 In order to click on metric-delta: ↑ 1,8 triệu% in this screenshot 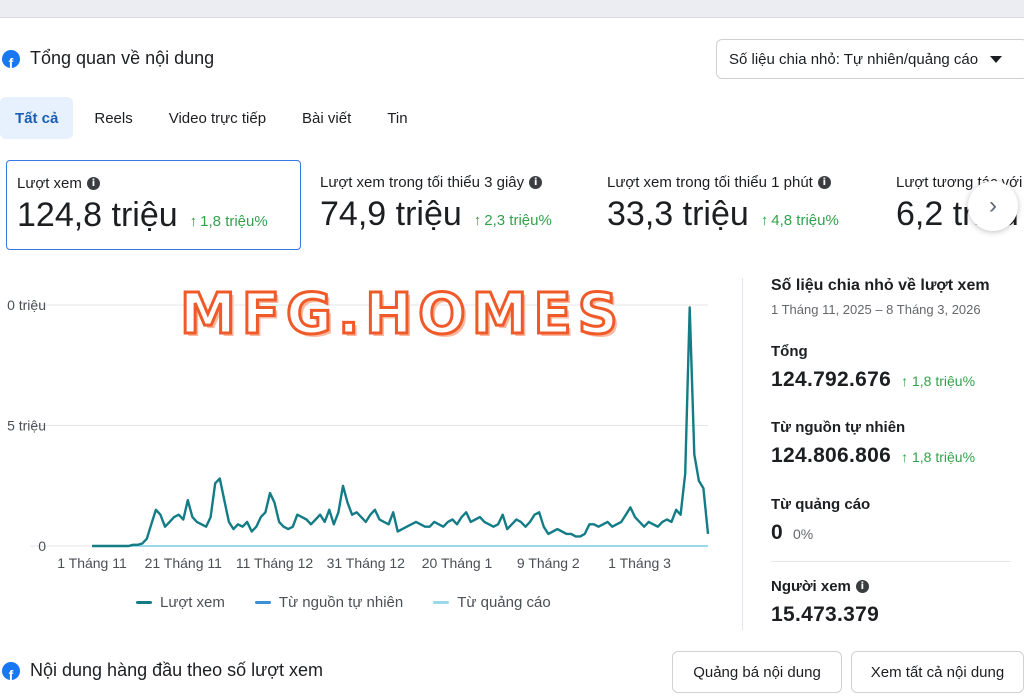, I will do `click(229, 221)`.